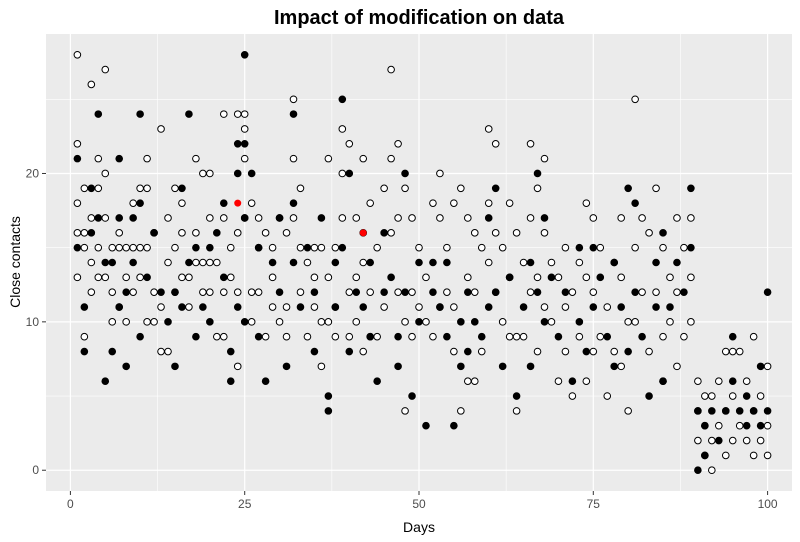 Image resolution: width=800 pixels, height=542 pixels. Describe the element at coordinates (36, 321) in the screenshot. I see `y-axis-ticks: 0 10 20` at that location.